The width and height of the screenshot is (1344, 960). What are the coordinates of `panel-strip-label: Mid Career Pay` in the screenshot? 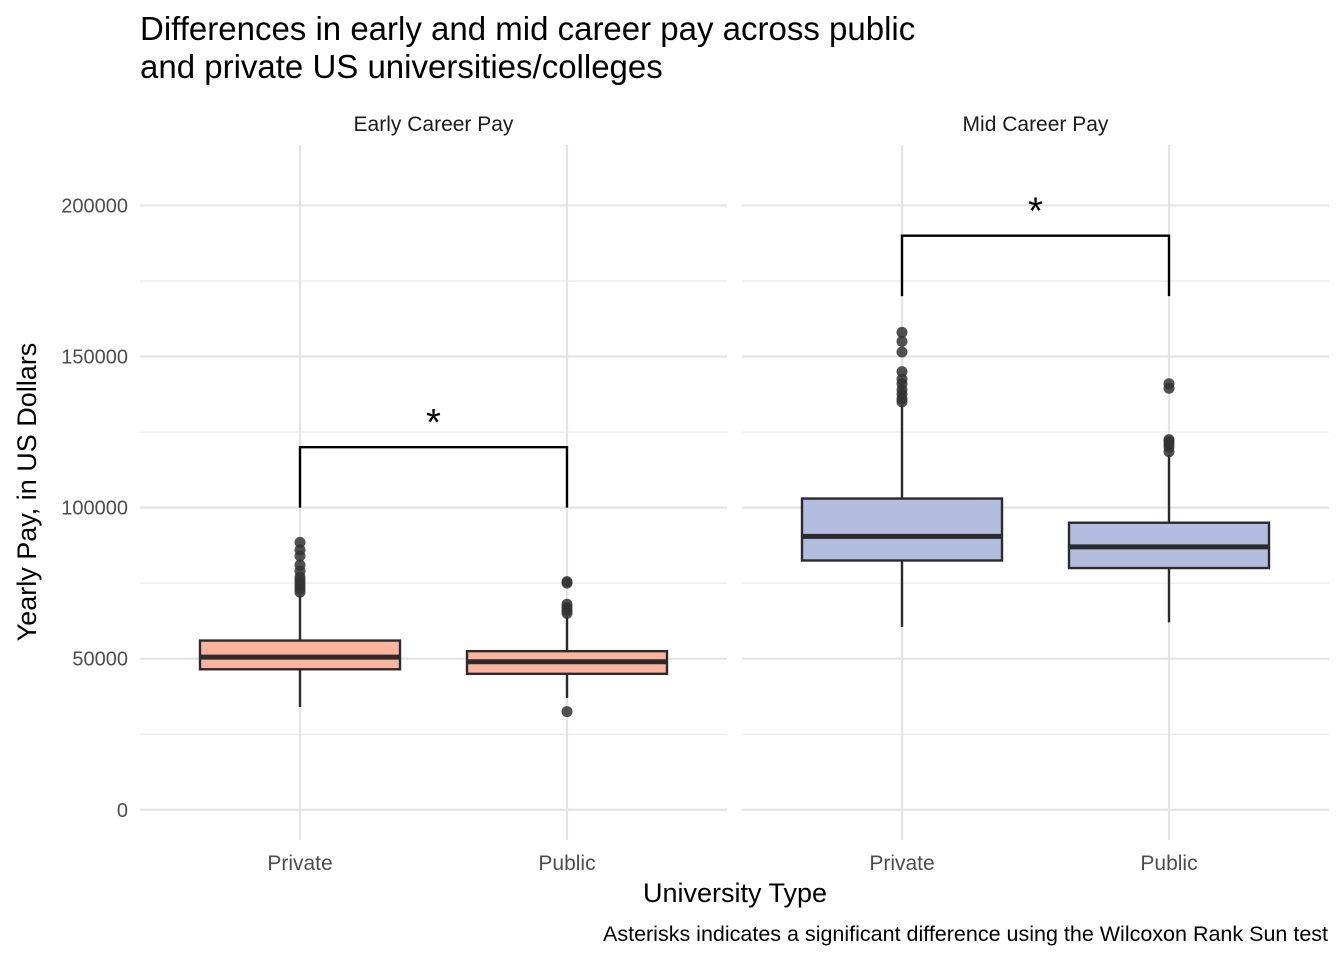 It's located at (1036, 124).